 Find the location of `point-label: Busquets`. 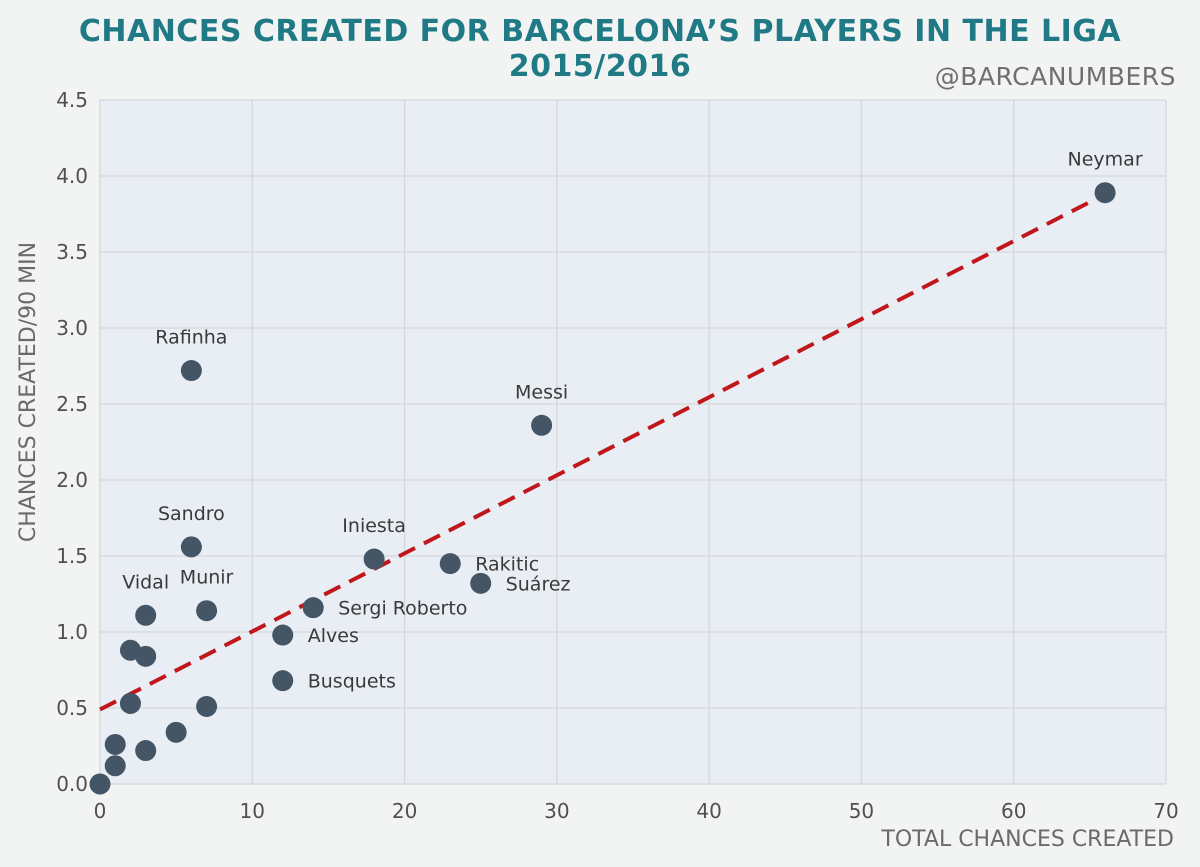

point-label: Busquets is located at coordinates (352, 682).